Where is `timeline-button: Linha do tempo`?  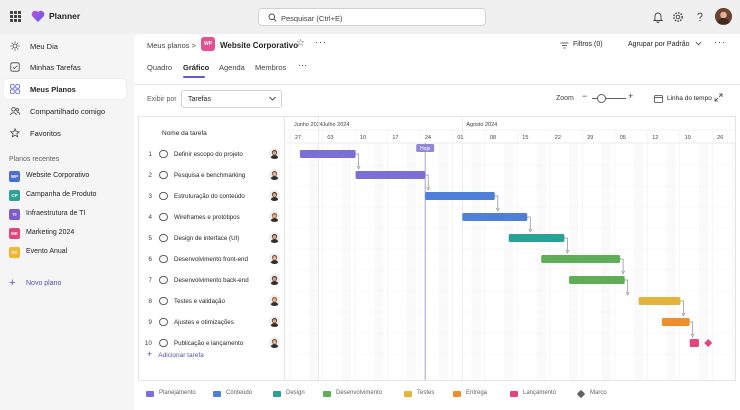
timeline-button: Linha do tempo is located at coordinates (683, 98).